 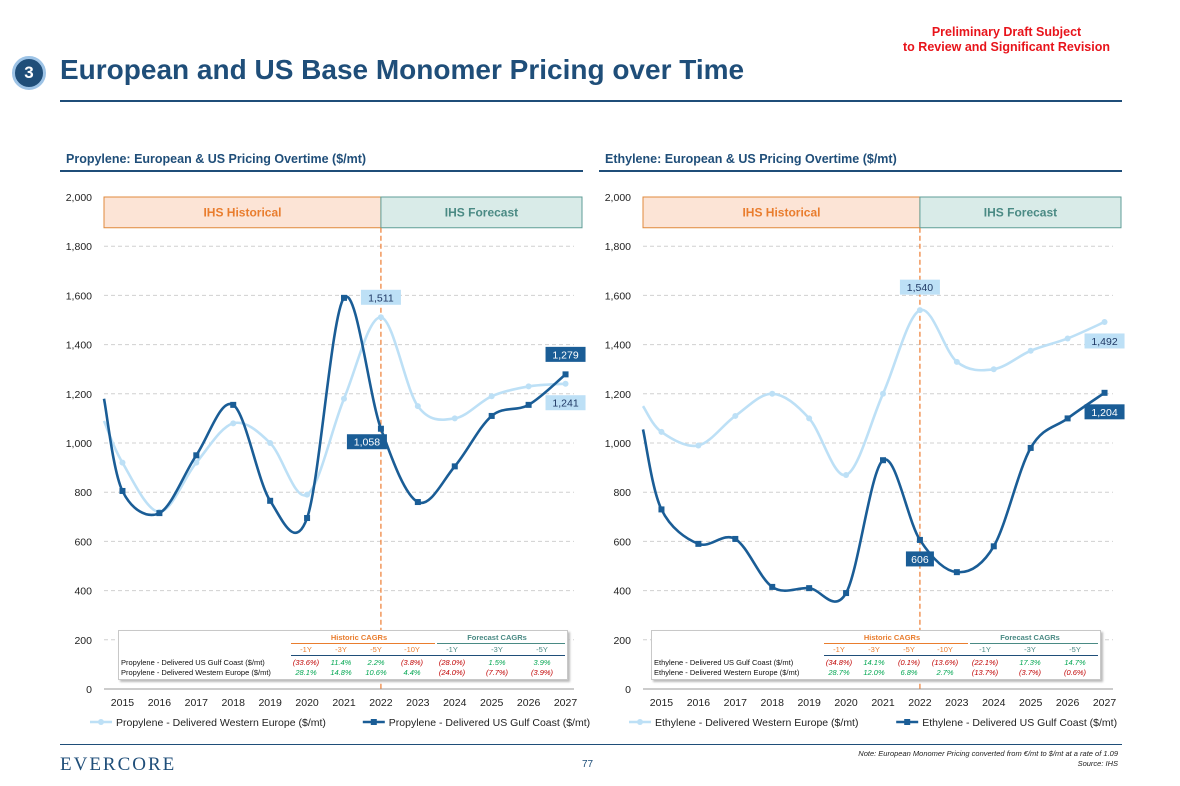 What do you see at coordinates (839, 662) in the screenshot?
I see `cagr-value: (34.8%)` at bounding box center [839, 662].